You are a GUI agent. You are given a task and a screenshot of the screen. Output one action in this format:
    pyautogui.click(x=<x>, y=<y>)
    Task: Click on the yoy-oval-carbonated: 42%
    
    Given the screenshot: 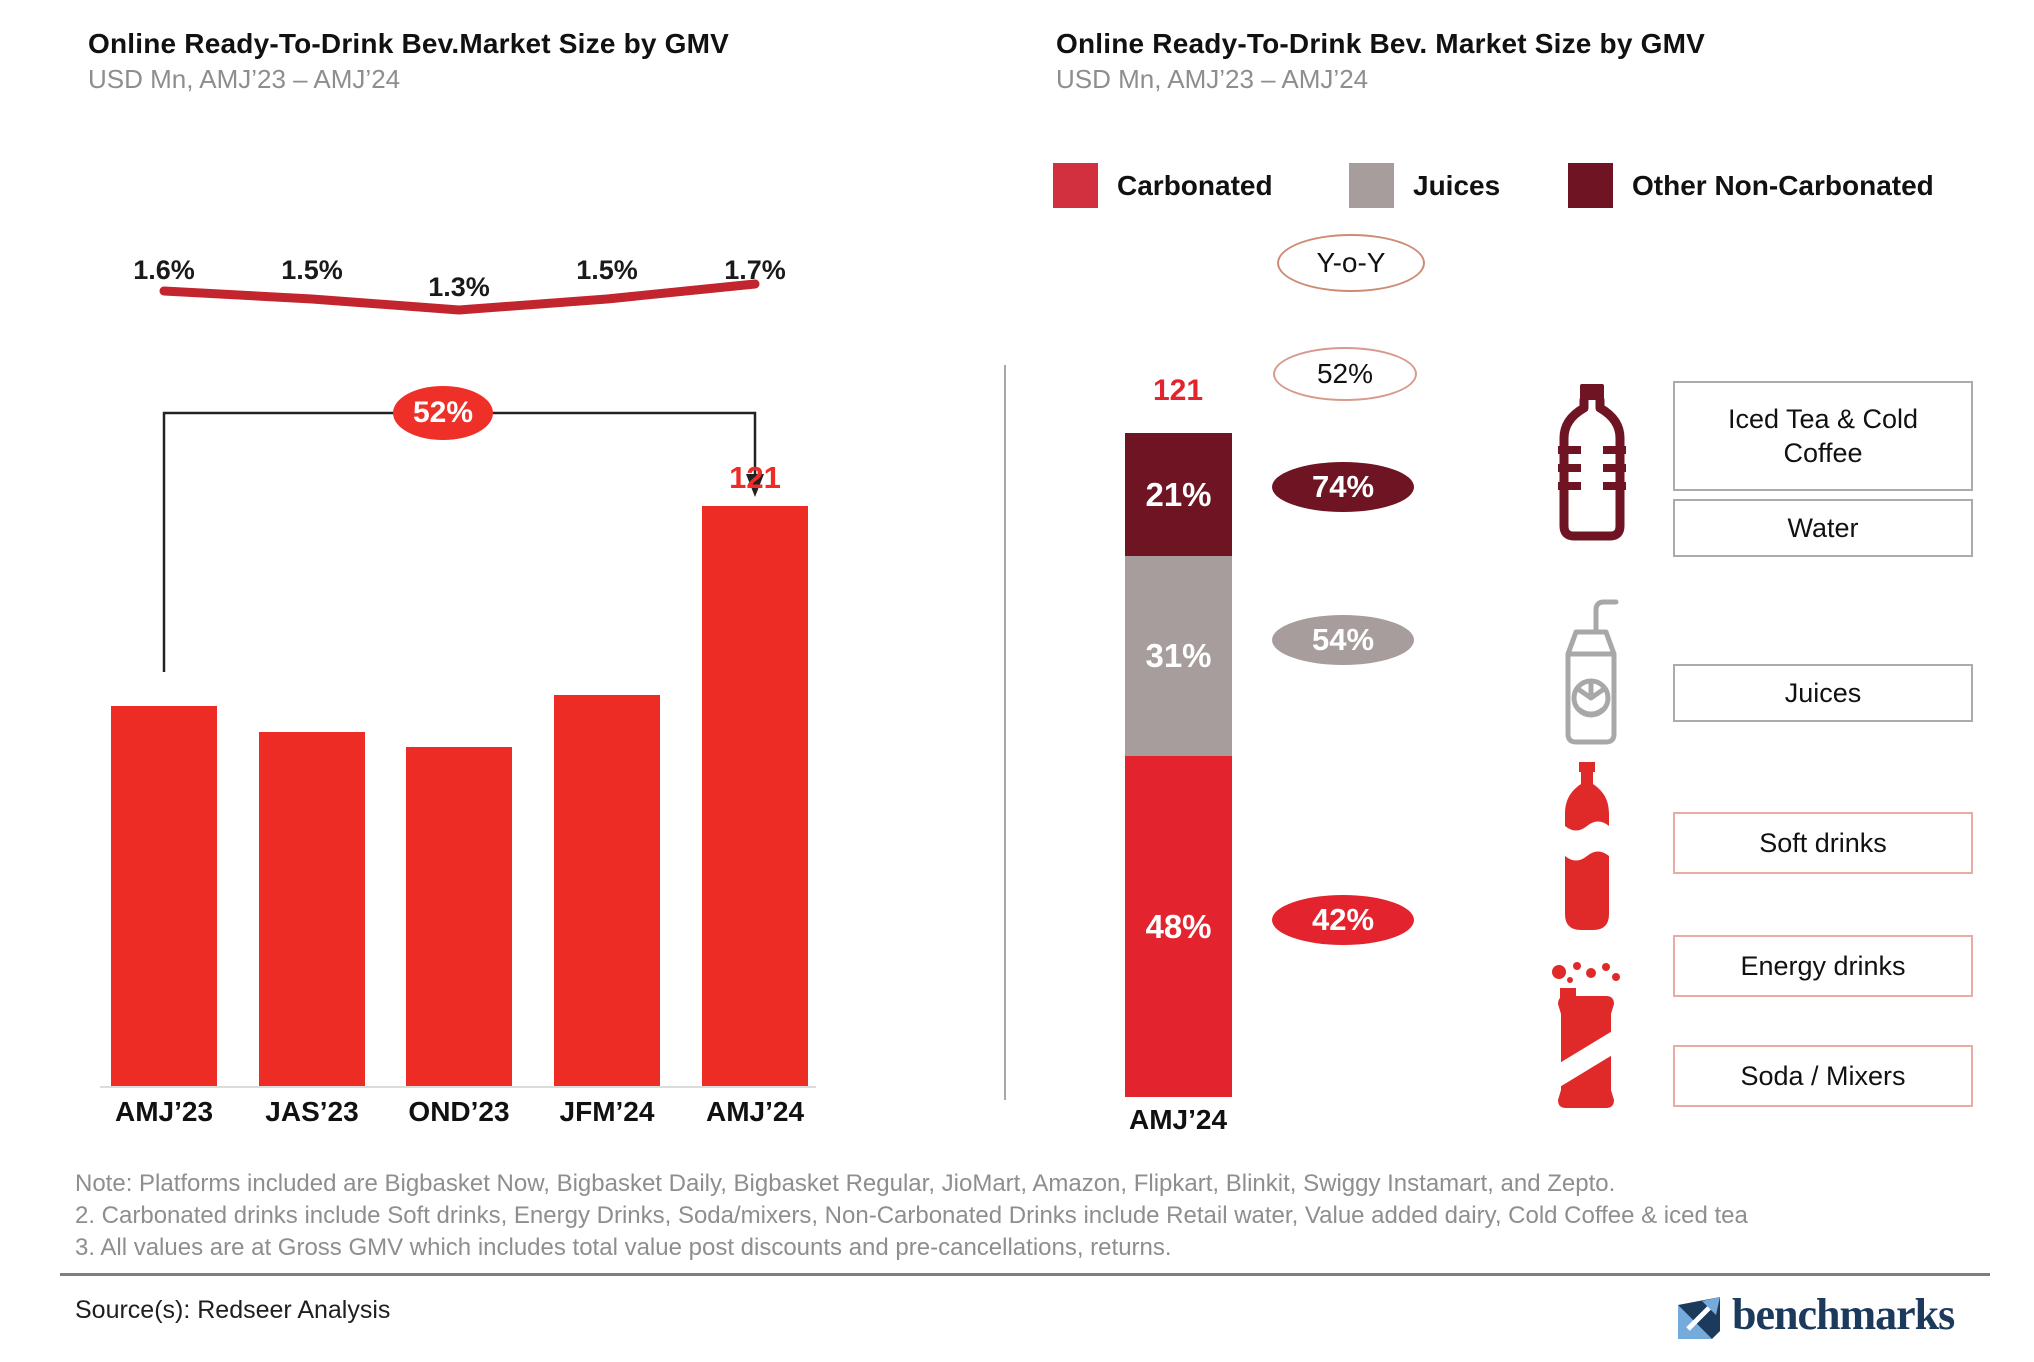 What is the action you would take?
    pyautogui.click(x=1343, y=920)
    